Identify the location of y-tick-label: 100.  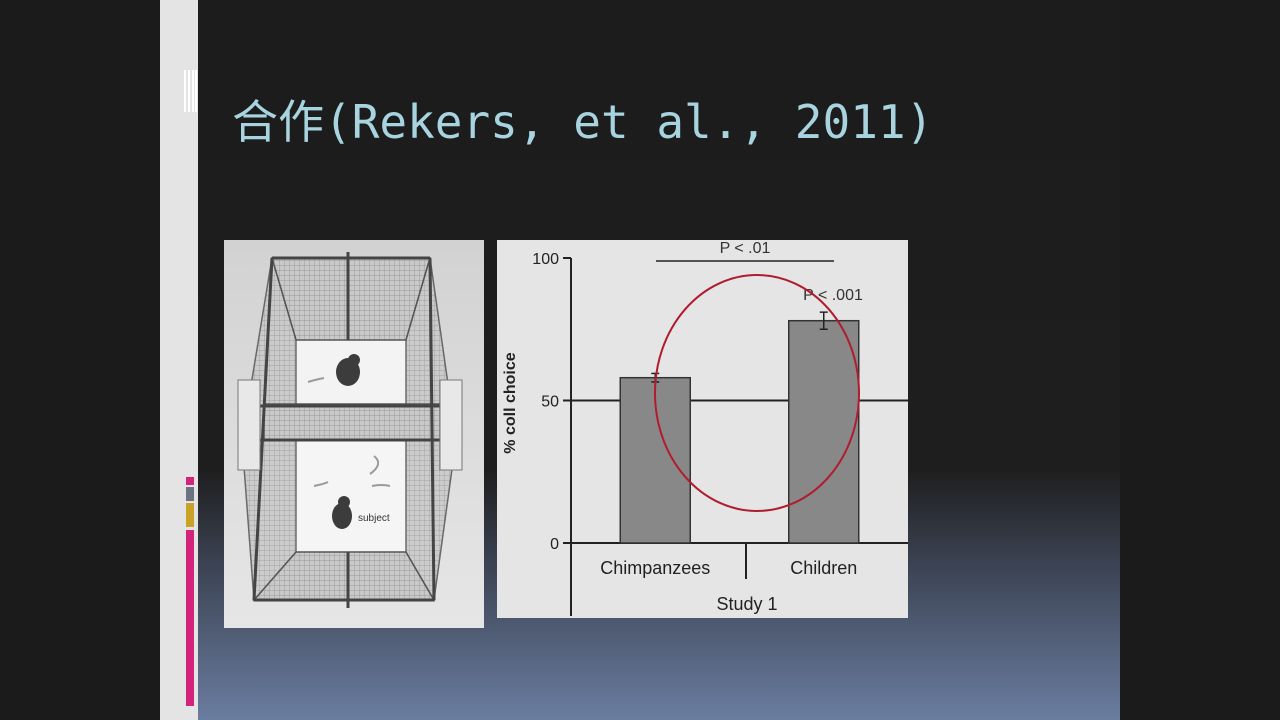
(545, 259).